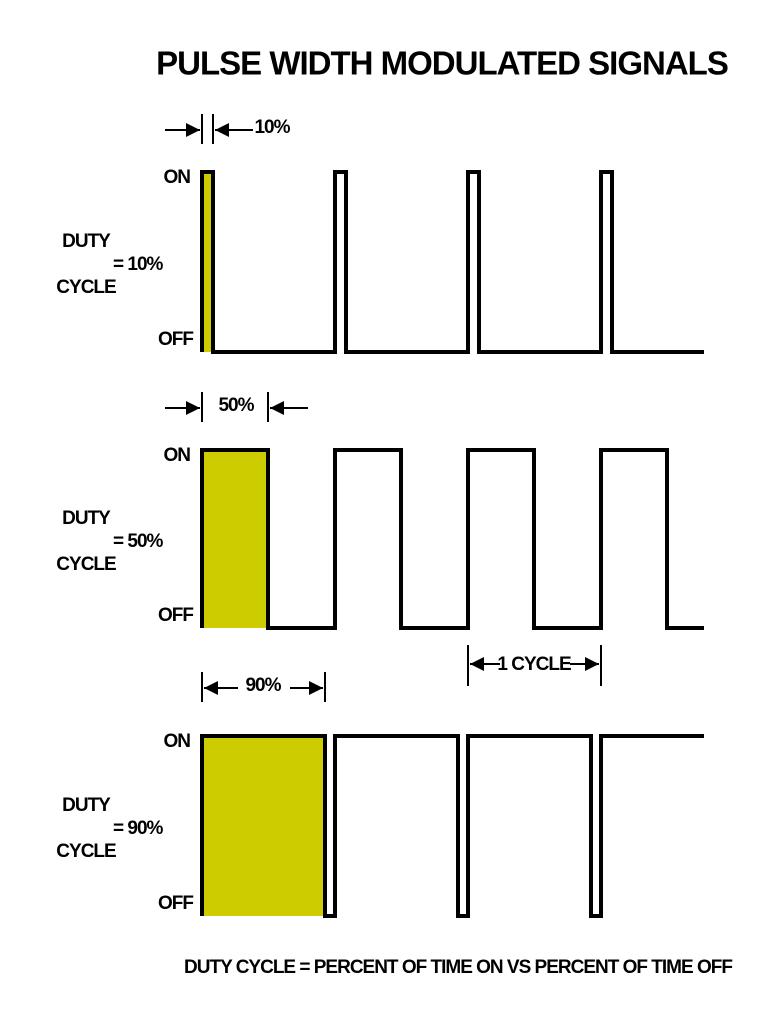  I want to click on duty-value: = 10%, so click(138, 264).